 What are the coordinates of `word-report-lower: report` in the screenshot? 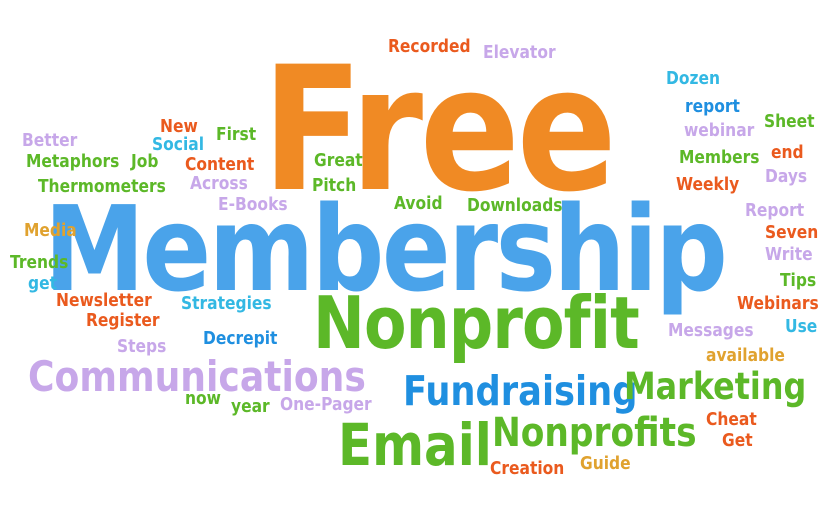 It's located at (712, 106).